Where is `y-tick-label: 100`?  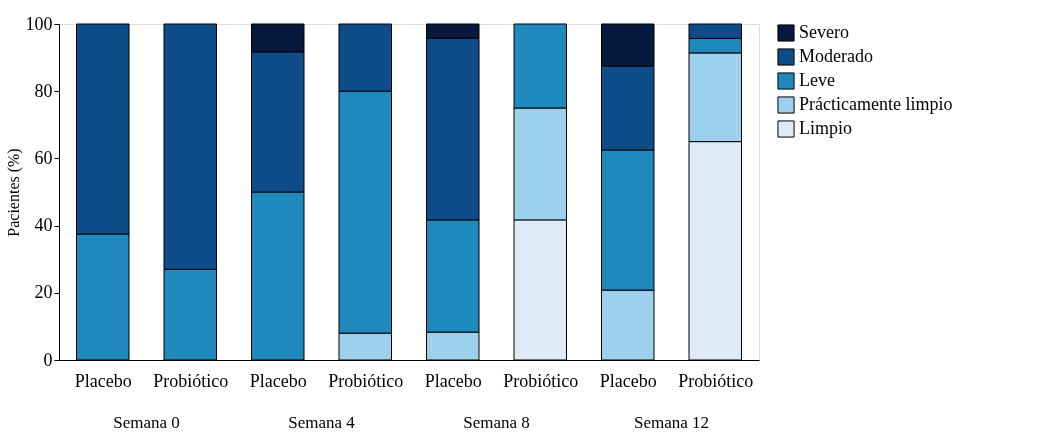 y-tick-label: 100 is located at coordinates (39, 23).